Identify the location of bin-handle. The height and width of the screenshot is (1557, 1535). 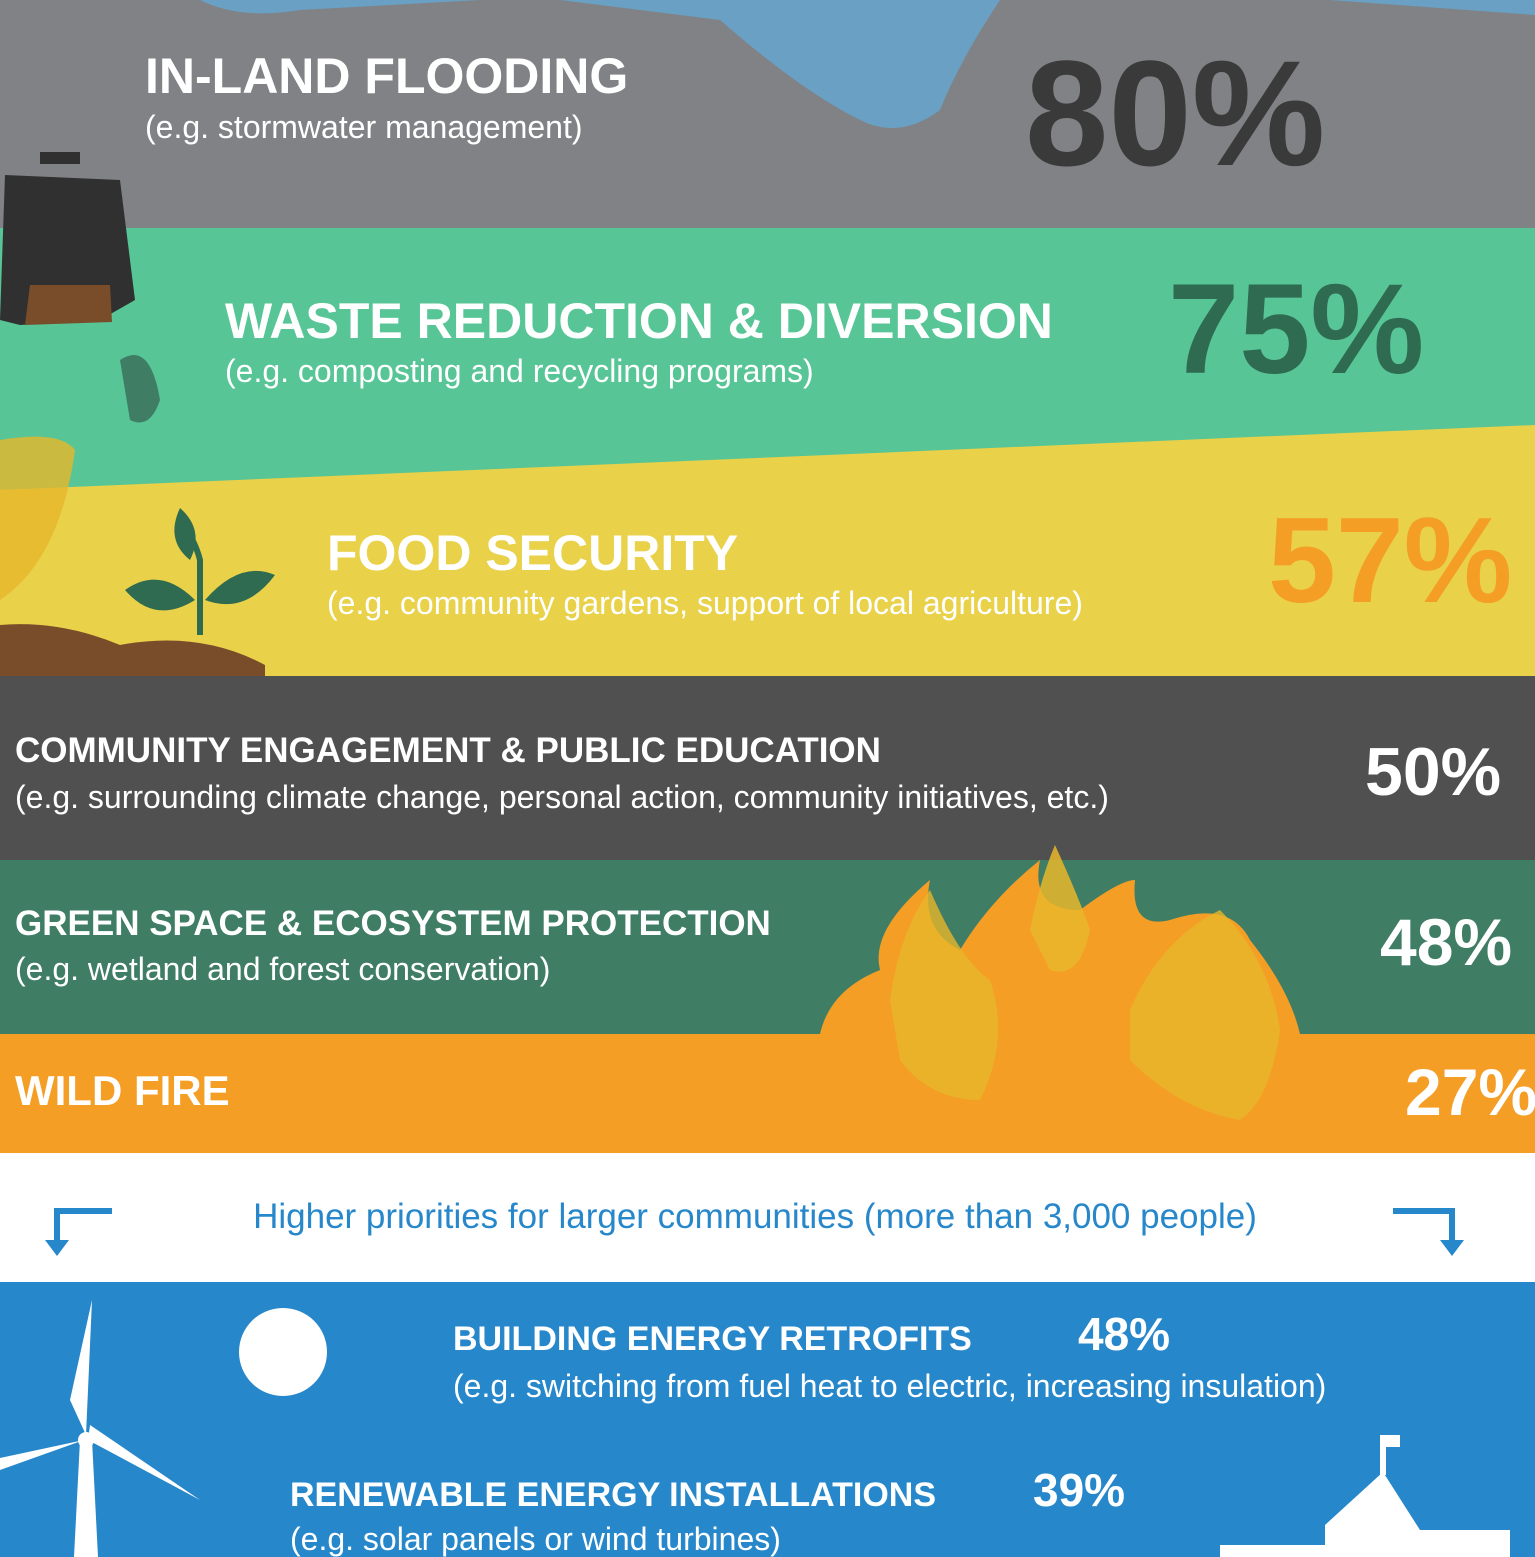
(60, 158).